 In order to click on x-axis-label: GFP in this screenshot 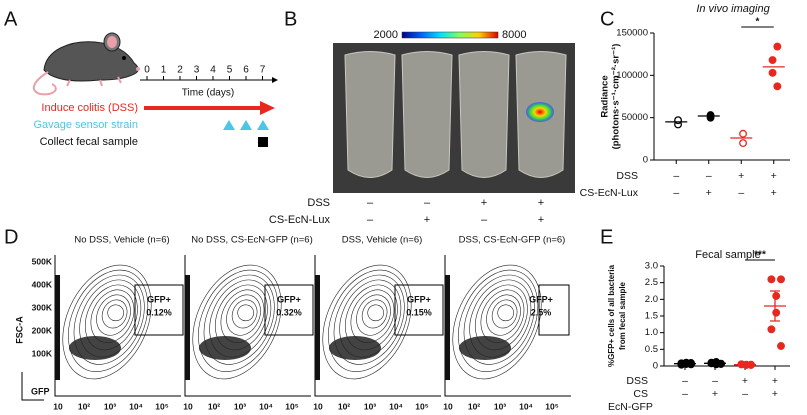, I will do `click(40, 391)`.